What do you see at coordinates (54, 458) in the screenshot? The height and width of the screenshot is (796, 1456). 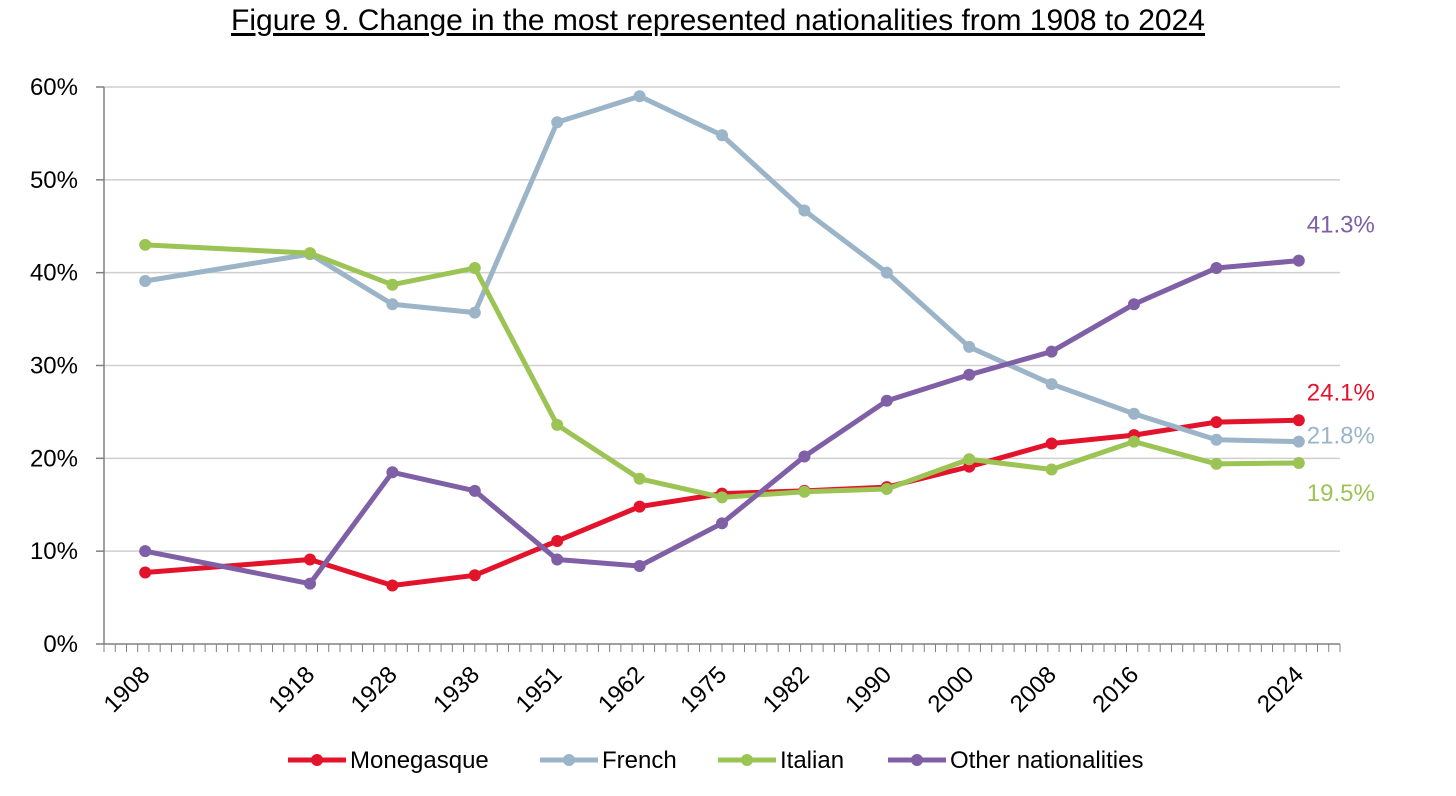 I see `y-tick-label: 20%` at bounding box center [54, 458].